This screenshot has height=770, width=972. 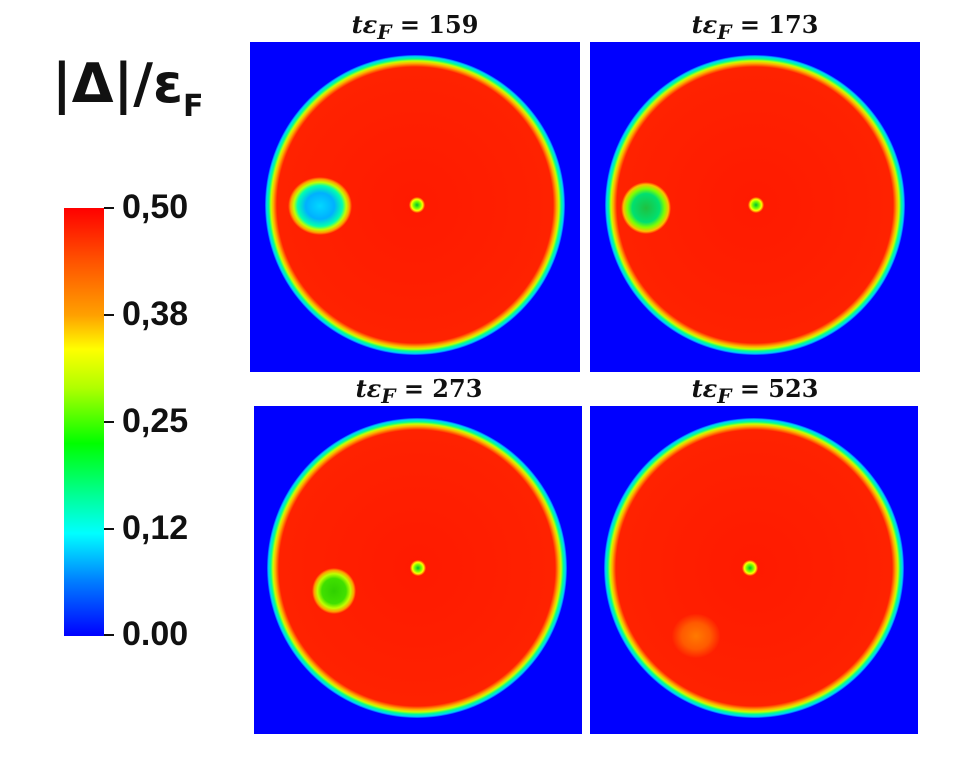 I want to click on colorbar-tick-label: 0,12, so click(x=155, y=528).